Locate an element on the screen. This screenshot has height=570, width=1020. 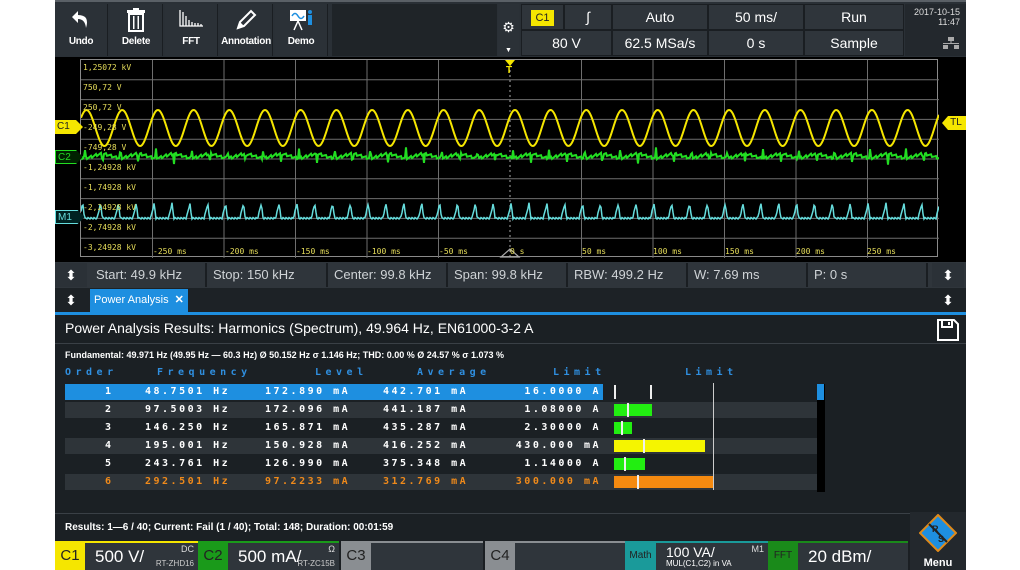
trigger-mode-button: Auto is located at coordinates (660, 17).